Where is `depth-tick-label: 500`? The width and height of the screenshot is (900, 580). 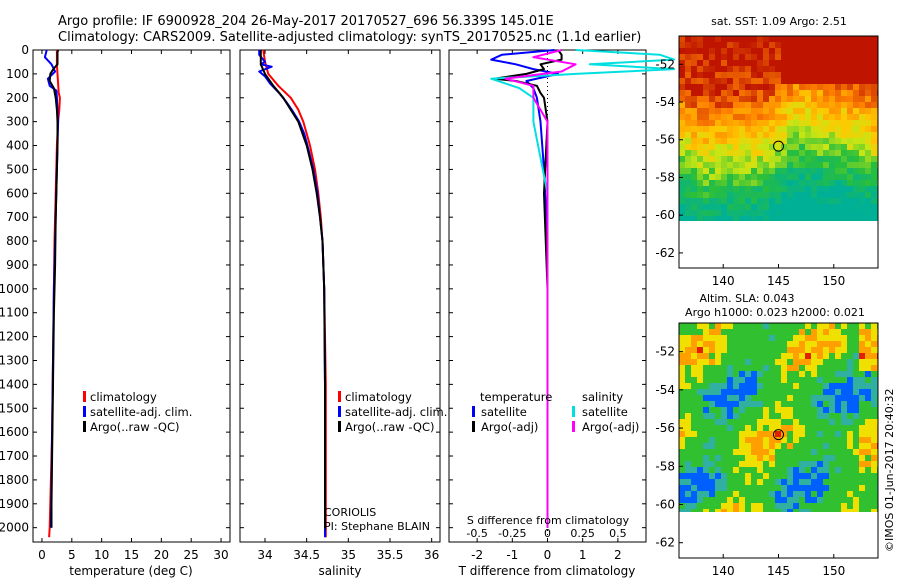
depth-tick-label: 500 is located at coordinates (17, 169).